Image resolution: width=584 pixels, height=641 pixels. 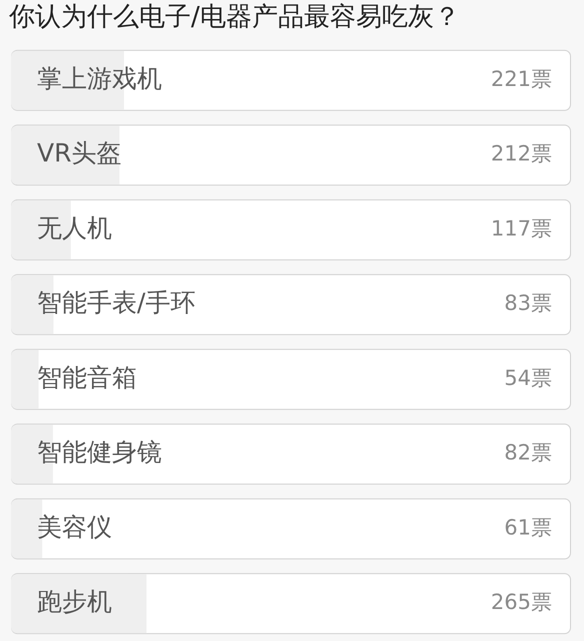 I want to click on y-tick-label: 跑步机, so click(x=74, y=601).